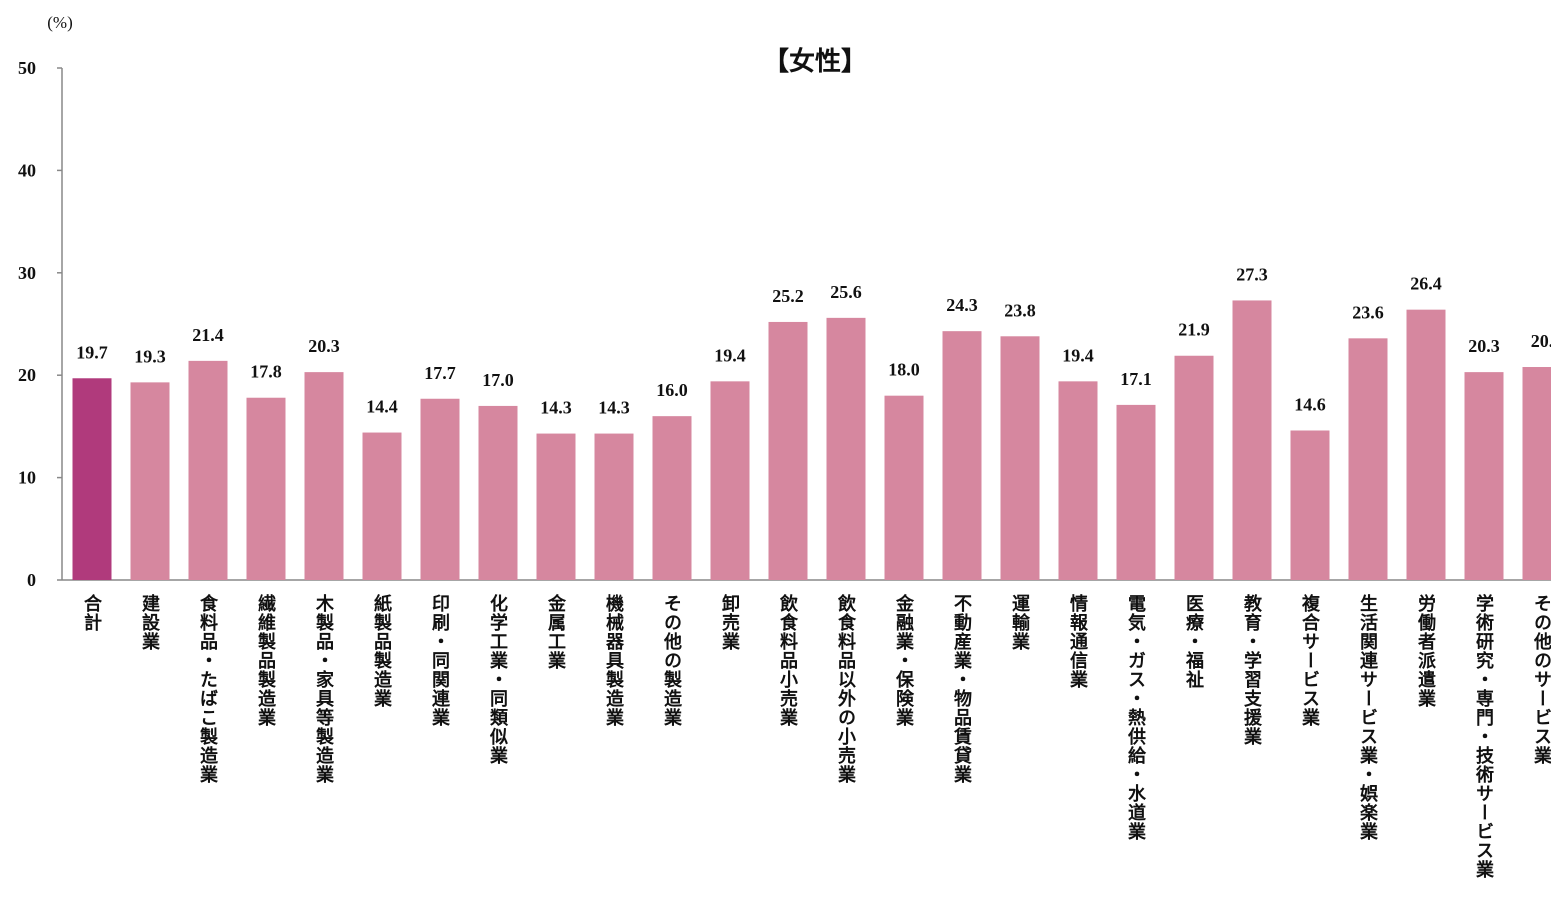 This screenshot has width=1551, height=916. What do you see at coordinates (498, 380) in the screenshot?
I see `data-label: 17.0` at bounding box center [498, 380].